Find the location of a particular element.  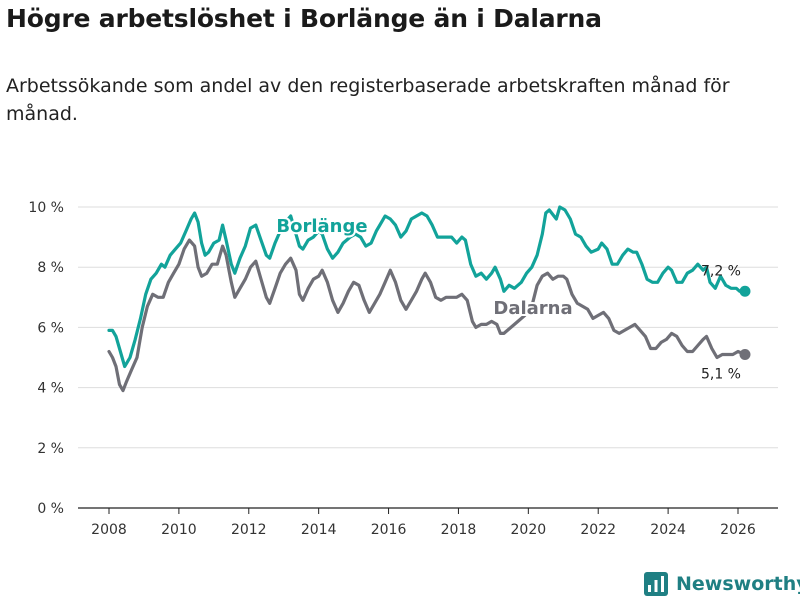

bar-chart-logo-icon is located at coordinates (656, 584).